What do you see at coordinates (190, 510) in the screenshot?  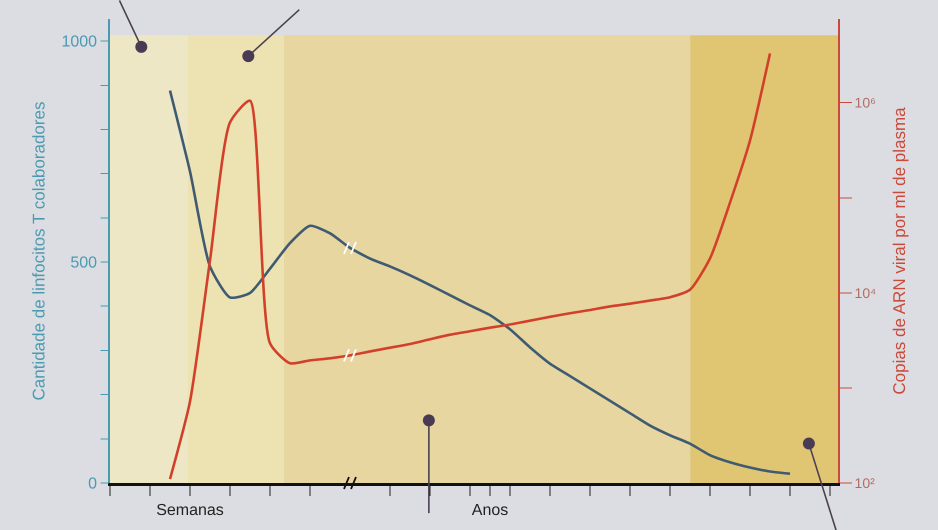 I see `x-tick-label: Semanas` at bounding box center [190, 510].